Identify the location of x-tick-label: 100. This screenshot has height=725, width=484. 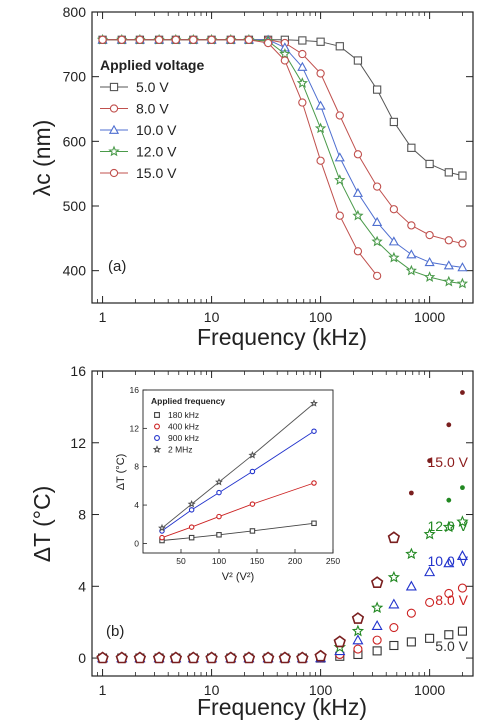
(321, 690).